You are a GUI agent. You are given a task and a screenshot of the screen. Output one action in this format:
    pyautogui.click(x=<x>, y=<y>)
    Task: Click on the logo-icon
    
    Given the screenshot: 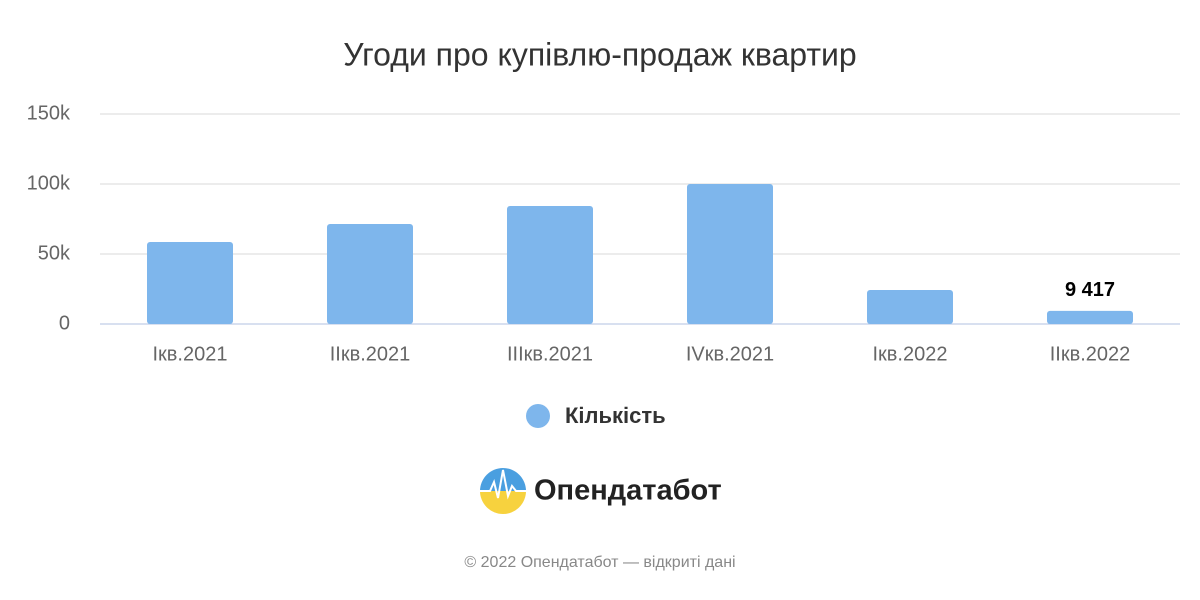 What is the action you would take?
    pyautogui.click(x=503, y=491)
    